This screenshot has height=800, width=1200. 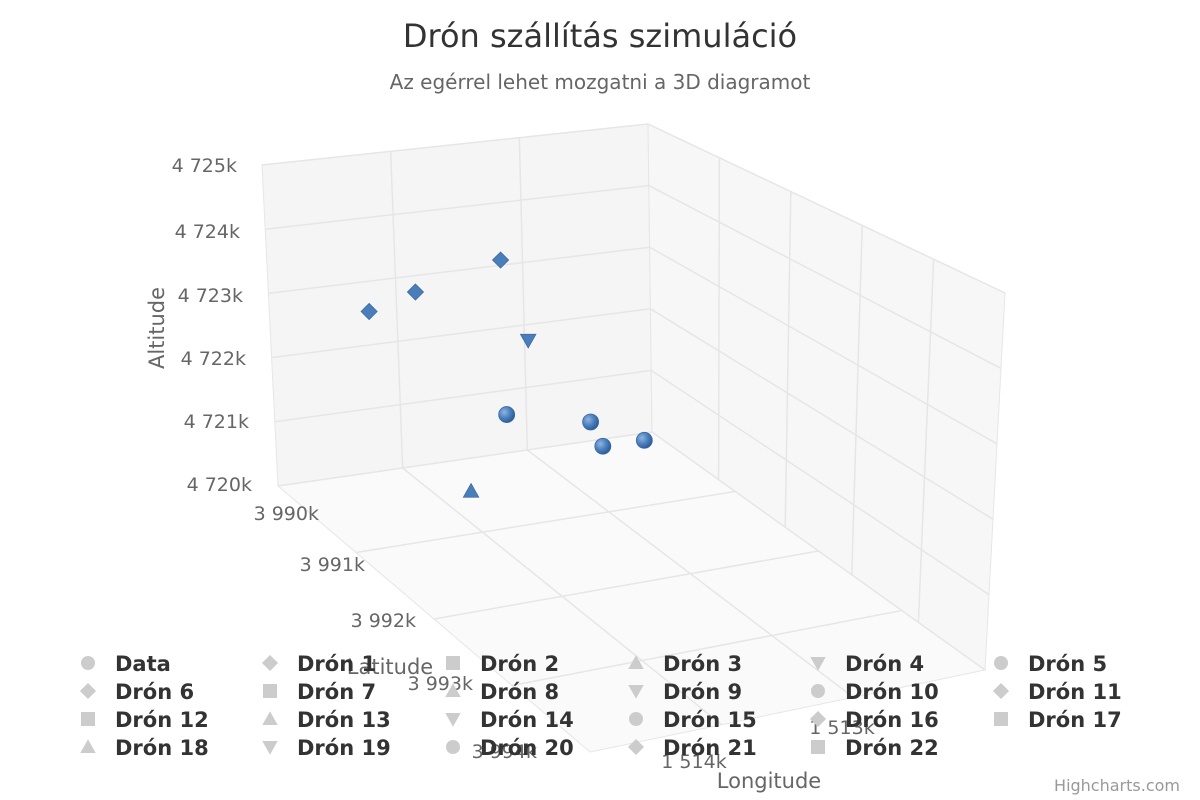 I want to click on chart-title: Drón szállítás szimuláció, so click(x=600, y=36).